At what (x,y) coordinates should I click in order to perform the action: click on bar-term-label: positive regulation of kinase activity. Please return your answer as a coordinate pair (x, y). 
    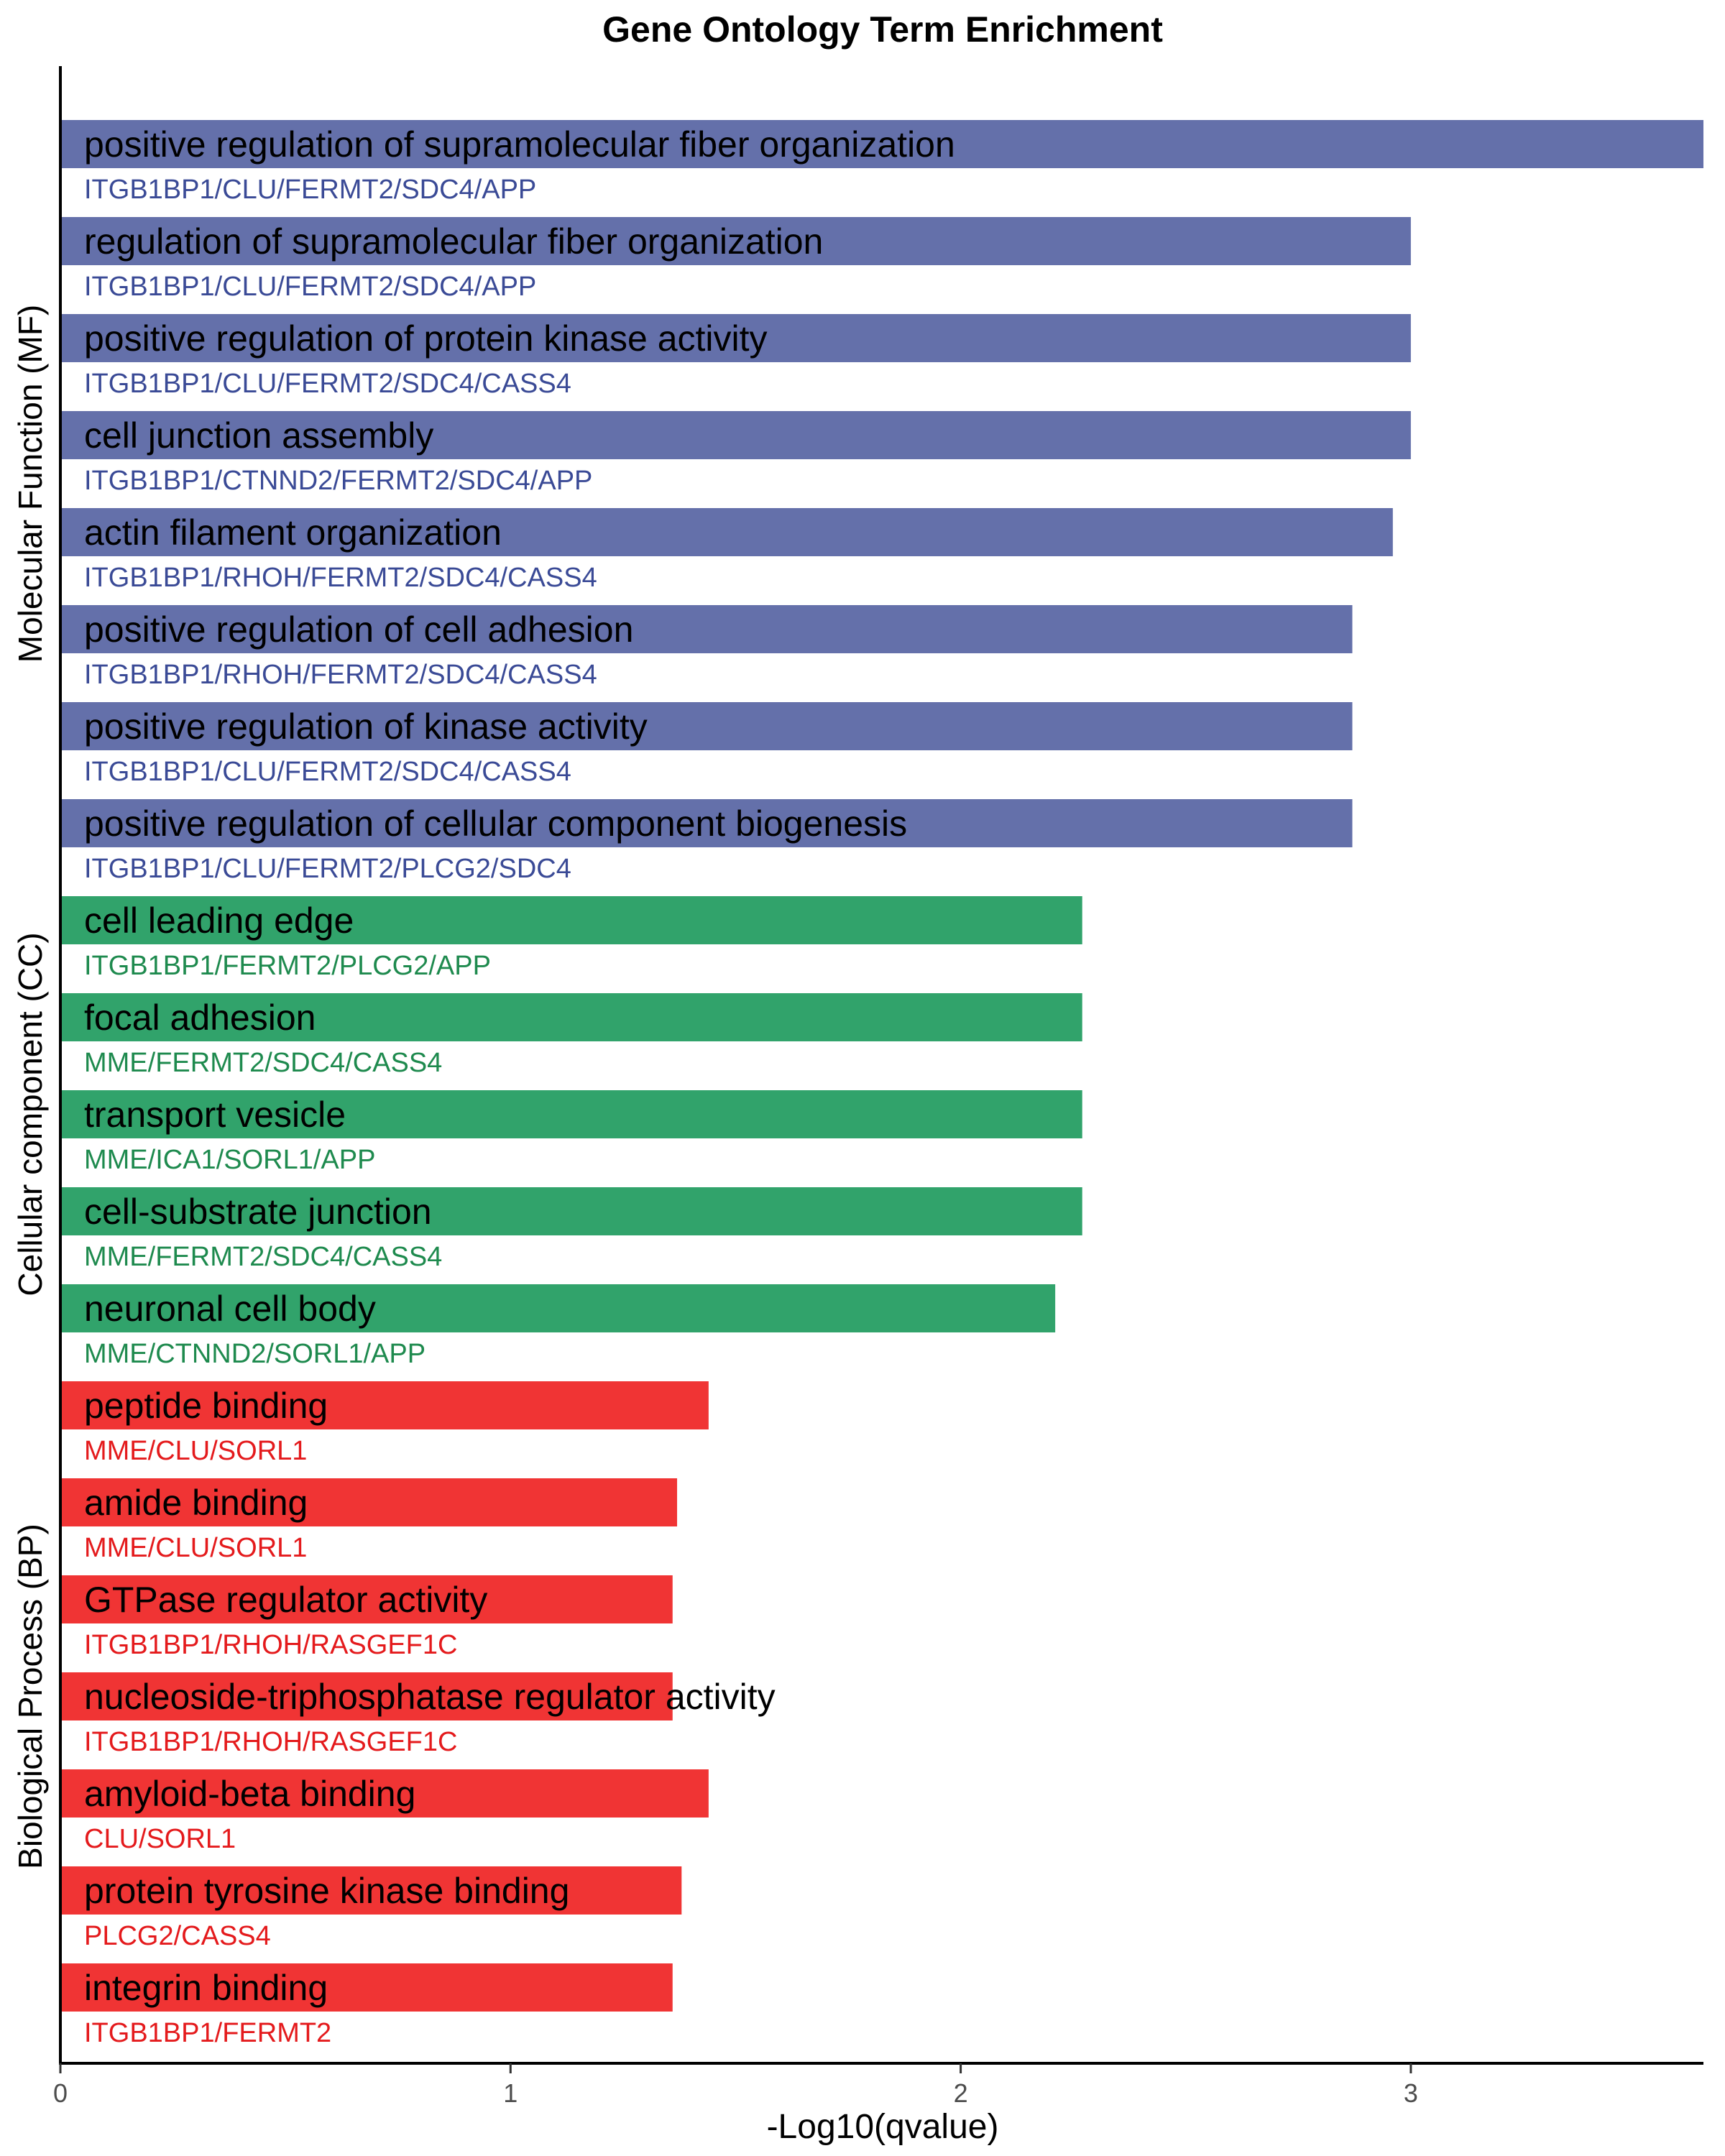
    Looking at the image, I should click on (366, 726).